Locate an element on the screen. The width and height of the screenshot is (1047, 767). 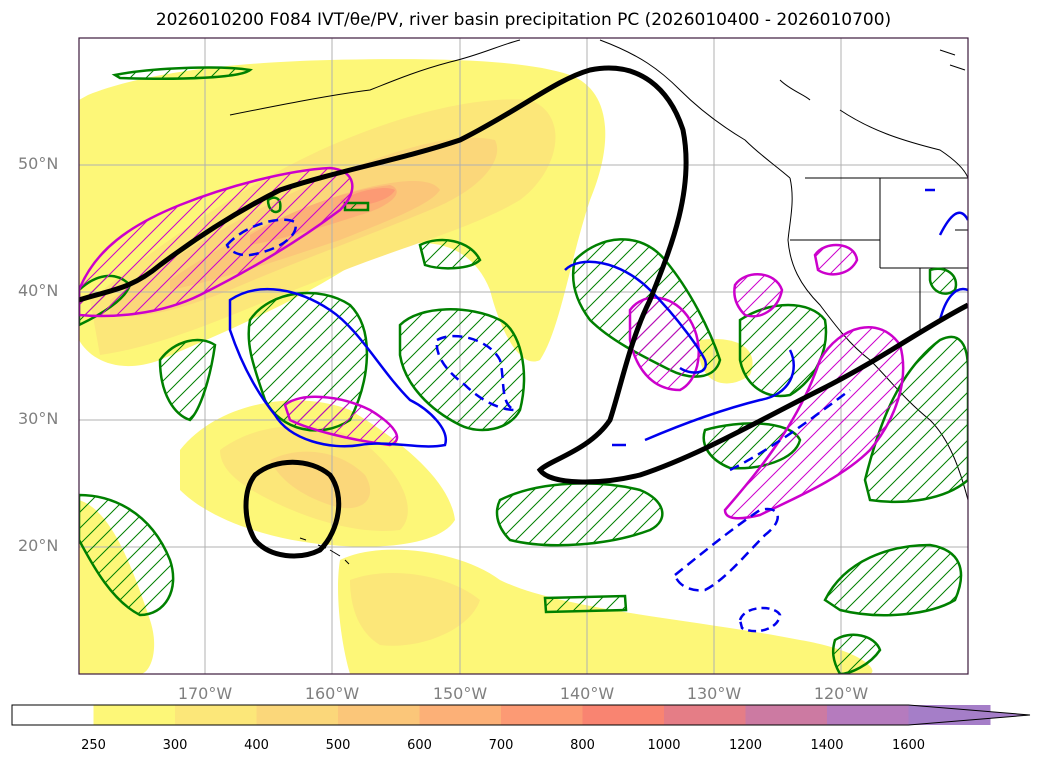
lon-label-150w: 150°W is located at coordinates (460, 693).